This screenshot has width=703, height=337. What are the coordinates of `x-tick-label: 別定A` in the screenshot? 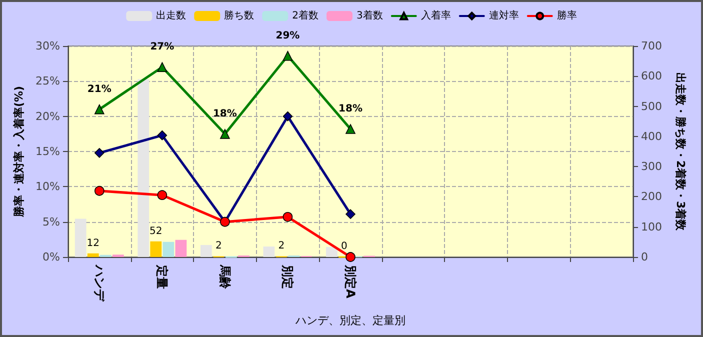 It's located at (351, 281).